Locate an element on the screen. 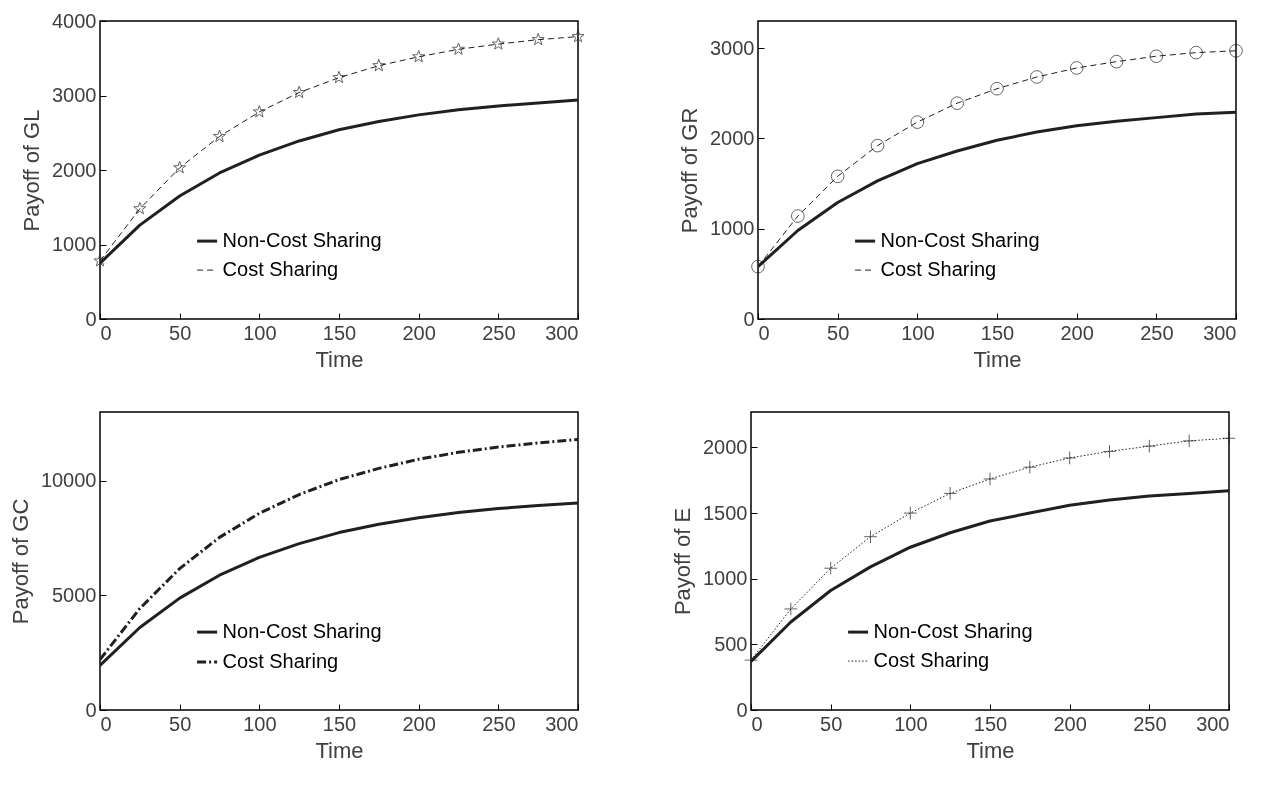 This screenshot has width=1277, height=807. y-tick-label: 4000 is located at coordinates (74, 20).